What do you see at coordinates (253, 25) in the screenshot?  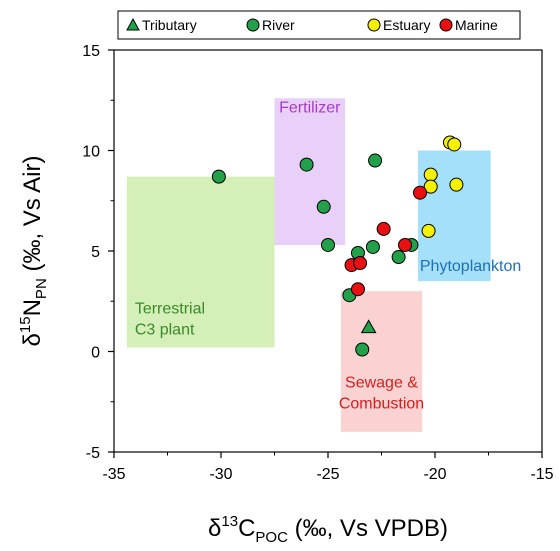 I see `legend-marker-river` at bounding box center [253, 25].